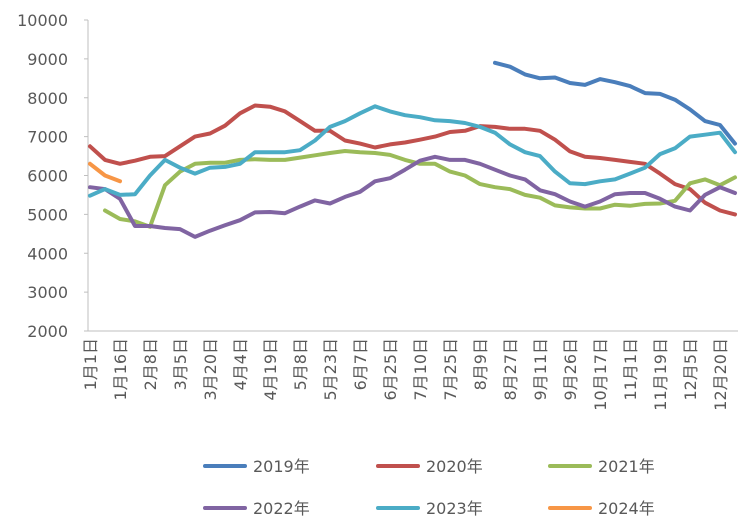 The image size is (738, 522). I want to click on x-tick-label: 8月9日, so click(480, 364).